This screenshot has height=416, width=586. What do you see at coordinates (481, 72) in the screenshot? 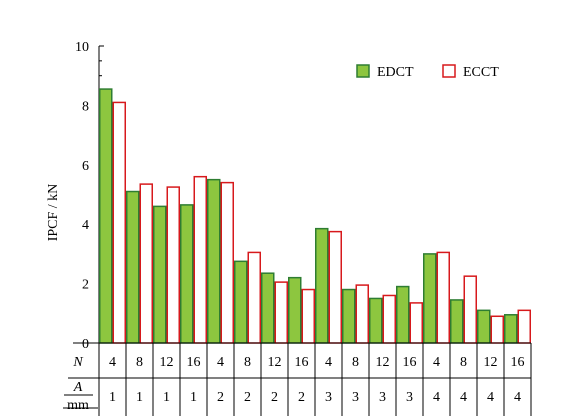
I see `legend-label-ecct: ECCT` at bounding box center [481, 72].